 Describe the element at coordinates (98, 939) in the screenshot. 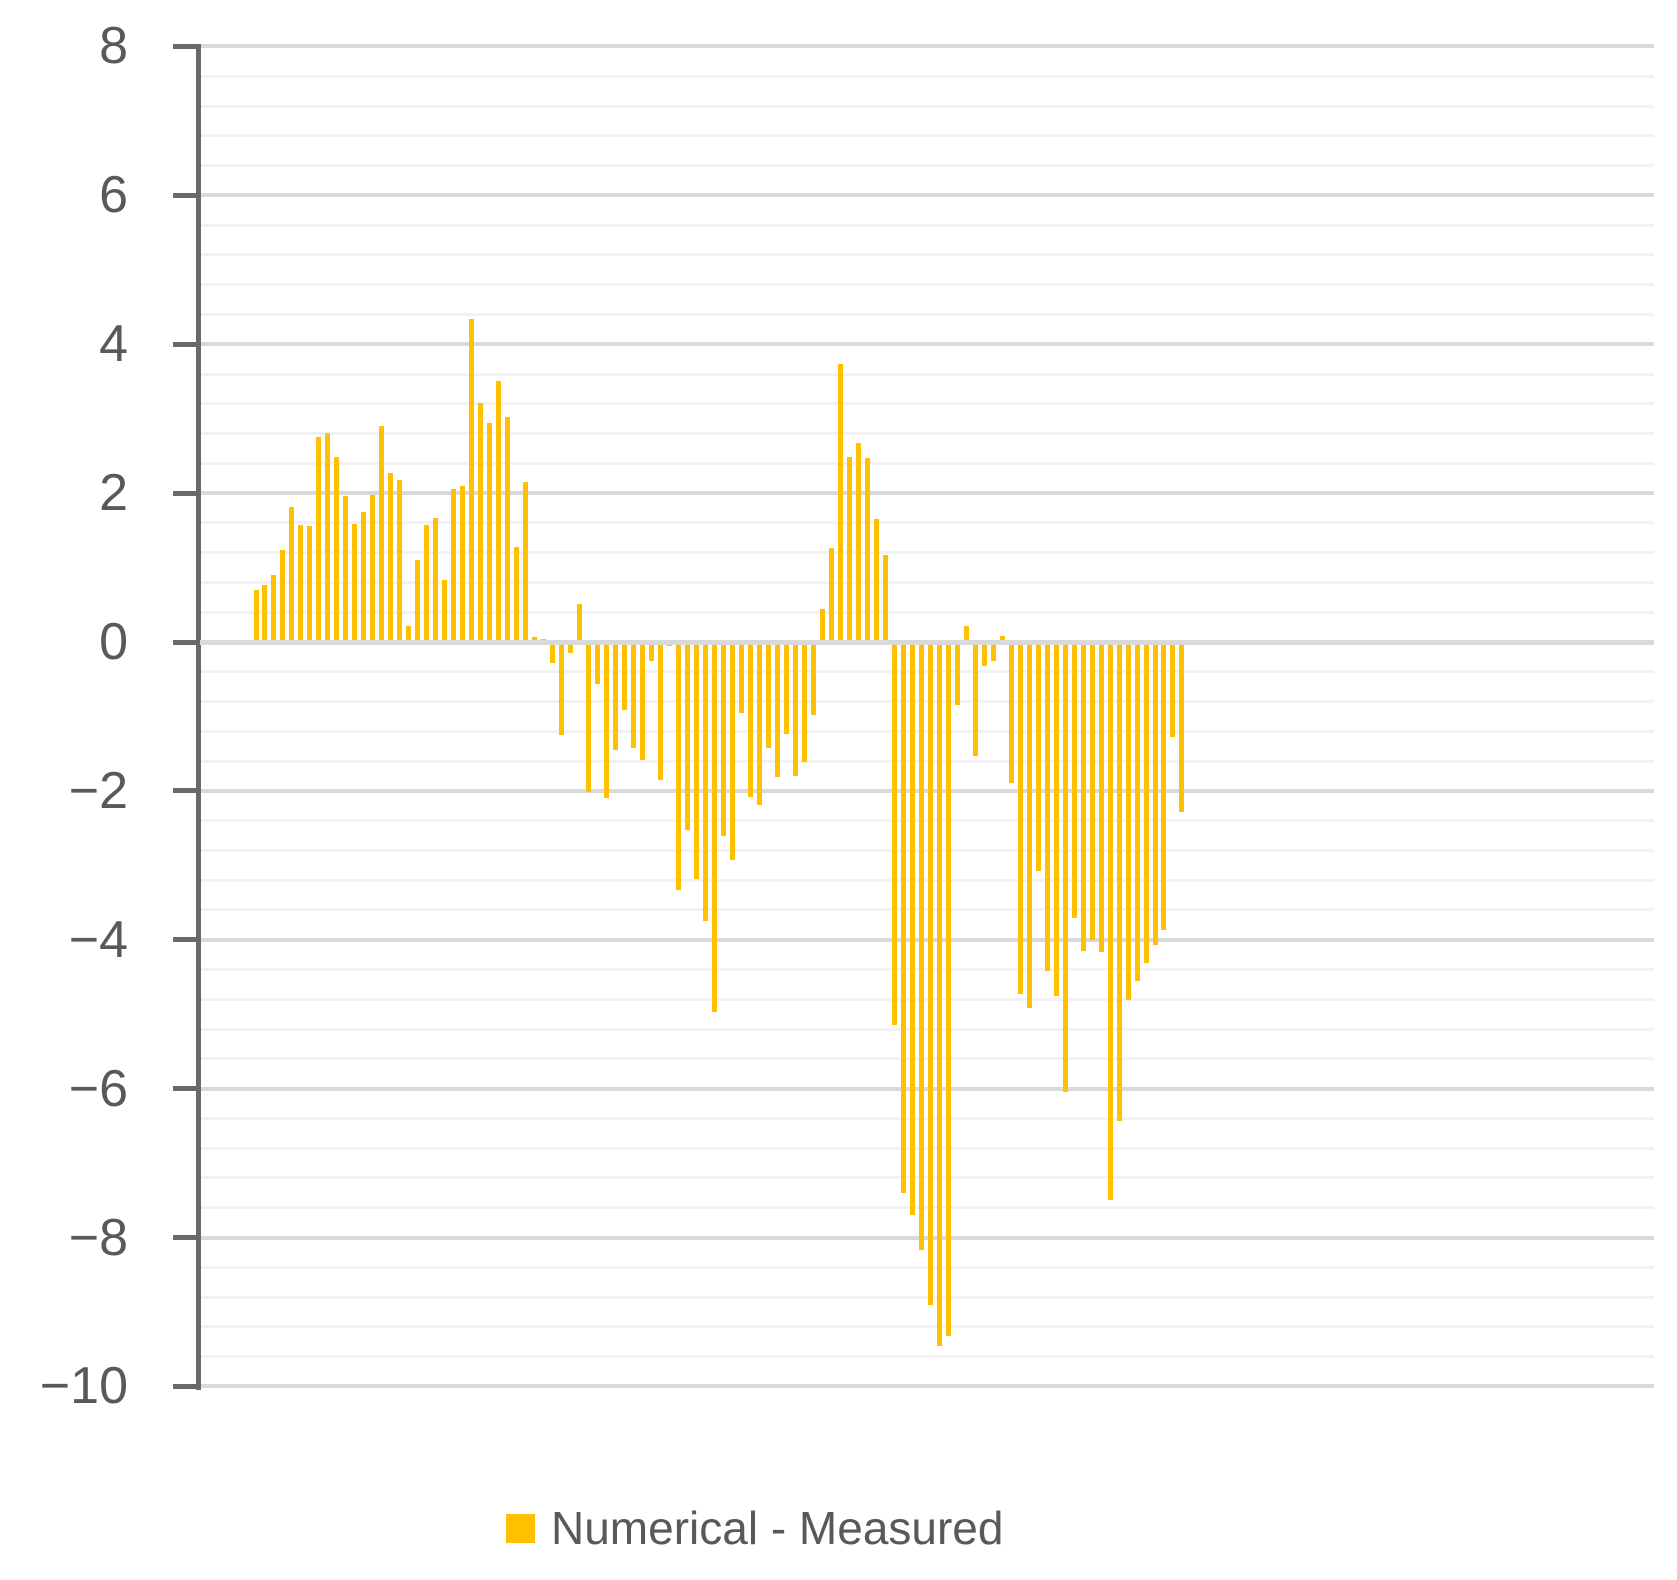

I see `y-axis-tick-label: −4` at that location.